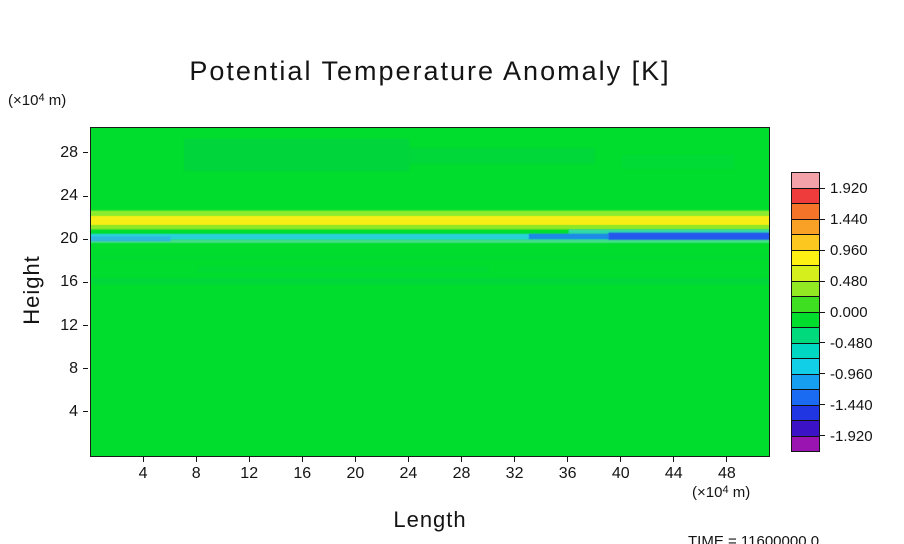 This screenshot has width=904, height=544. What do you see at coordinates (514, 473) in the screenshot?
I see `x-tick-label: 32` at bounding box center [514, 473].